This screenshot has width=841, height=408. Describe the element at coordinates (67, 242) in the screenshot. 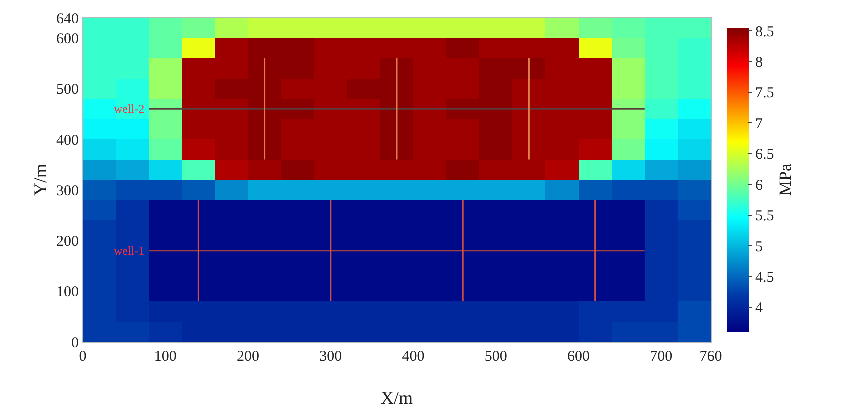

I see `y-tick-label: 200` at that location.